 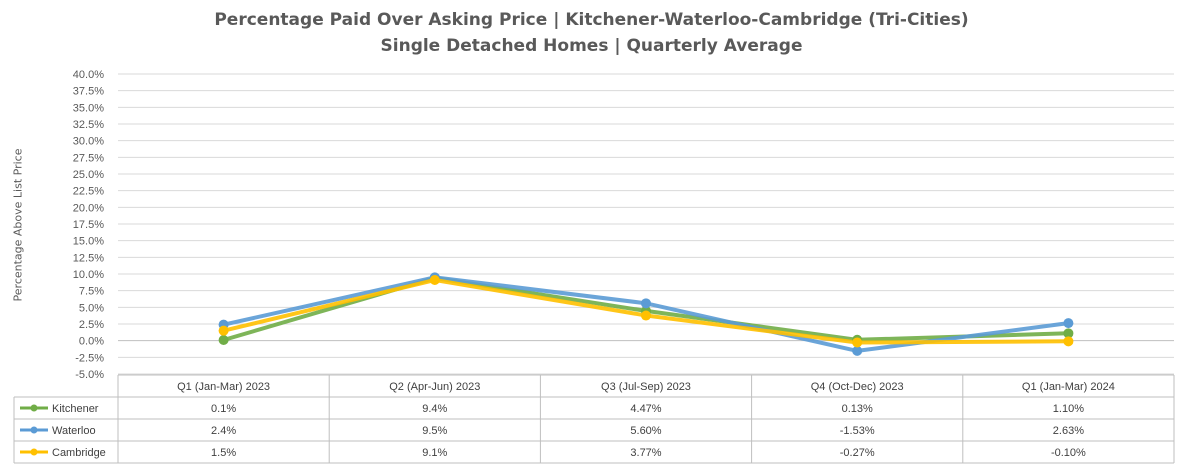 I want to click on legend-label: Kitchener, so click(x=75, y=409).